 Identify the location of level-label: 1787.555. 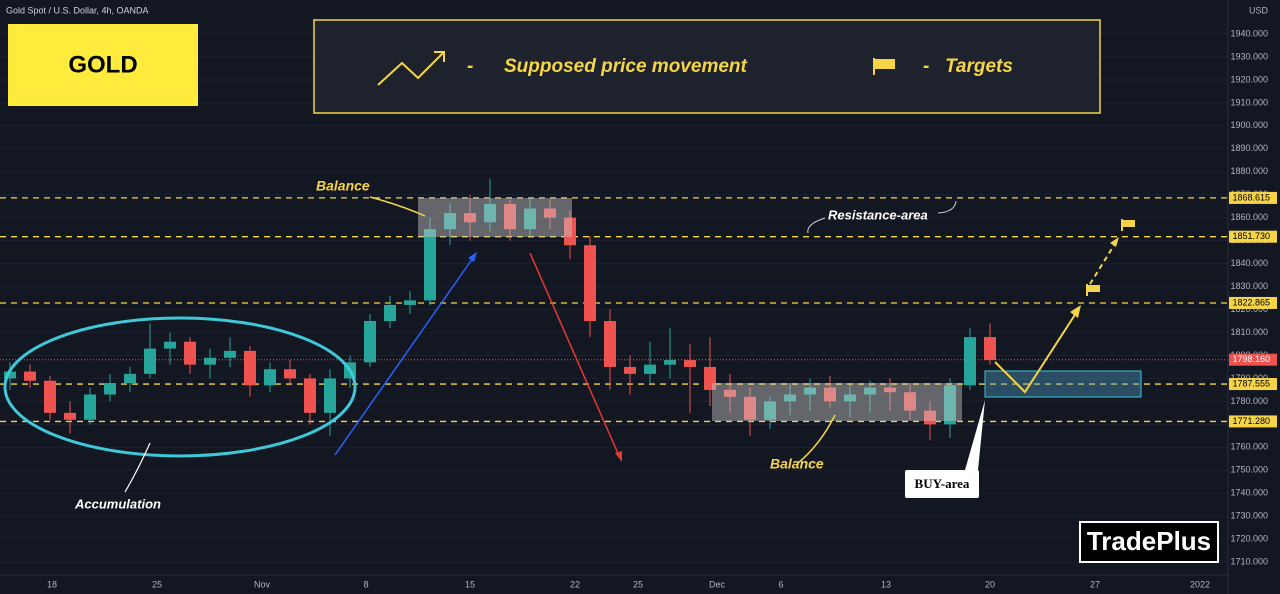
(1251, 383).